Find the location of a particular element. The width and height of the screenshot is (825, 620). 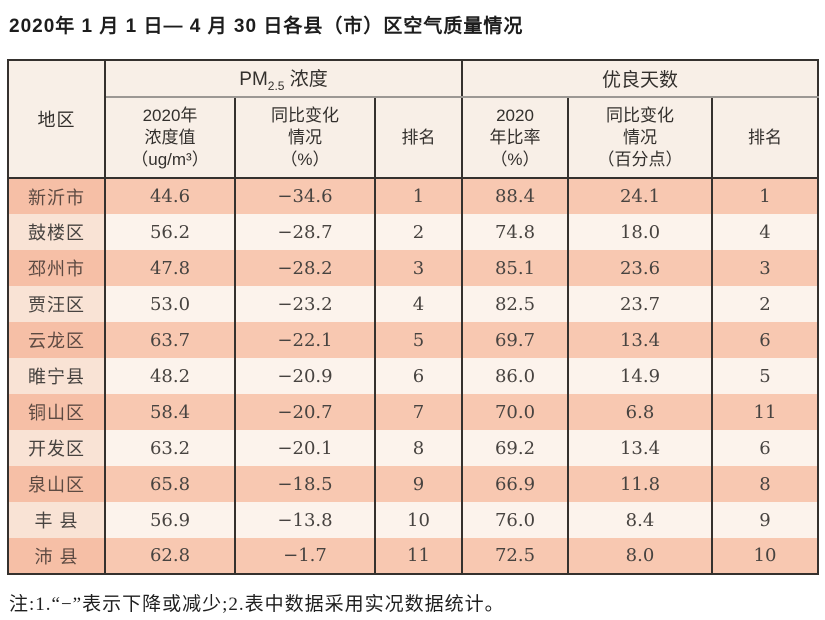

pm25-change-cell: −28.7 is located at coordinates (305, 232).